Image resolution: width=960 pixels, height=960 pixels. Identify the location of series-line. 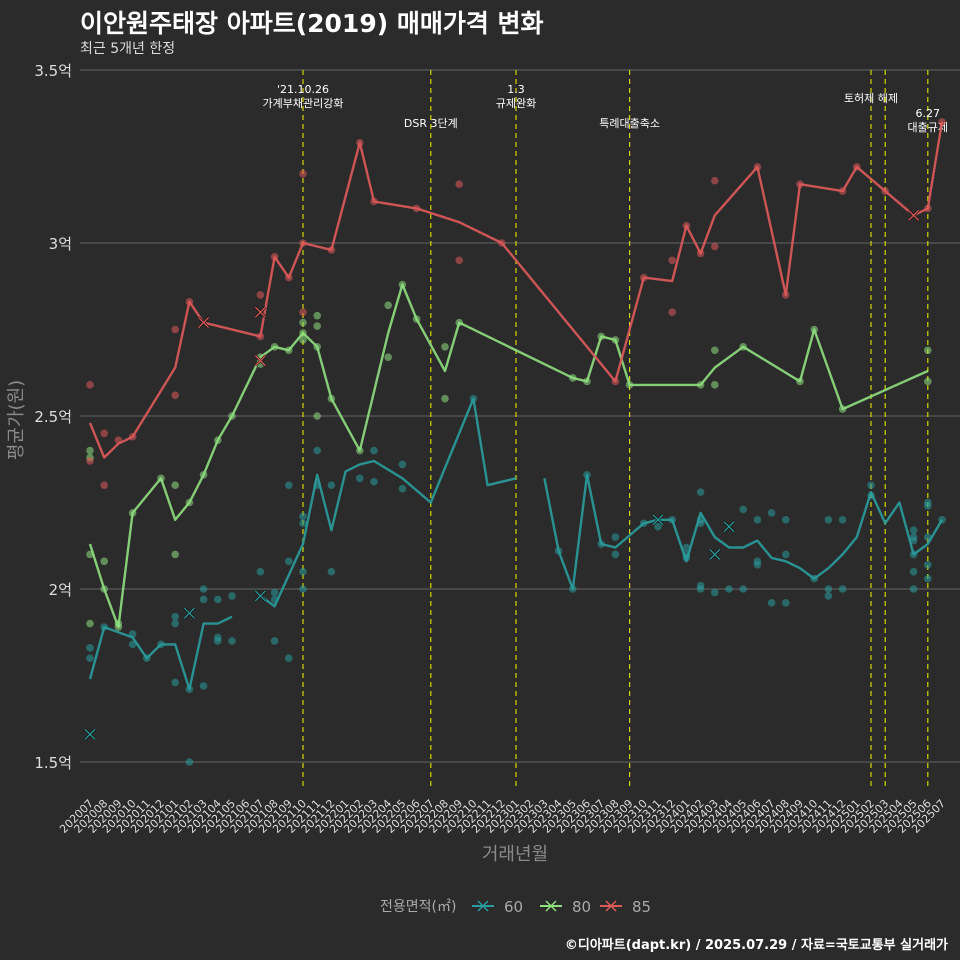
(743, 532).